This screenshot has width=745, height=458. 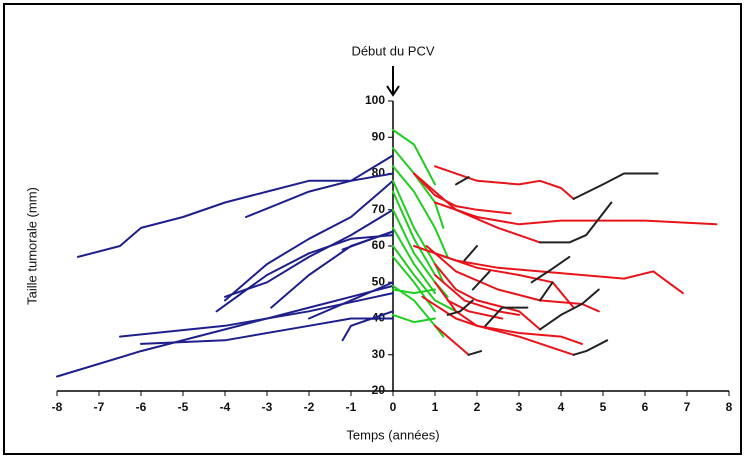 I want to click on x-tick-label: -3, so click(x=267, y=407).